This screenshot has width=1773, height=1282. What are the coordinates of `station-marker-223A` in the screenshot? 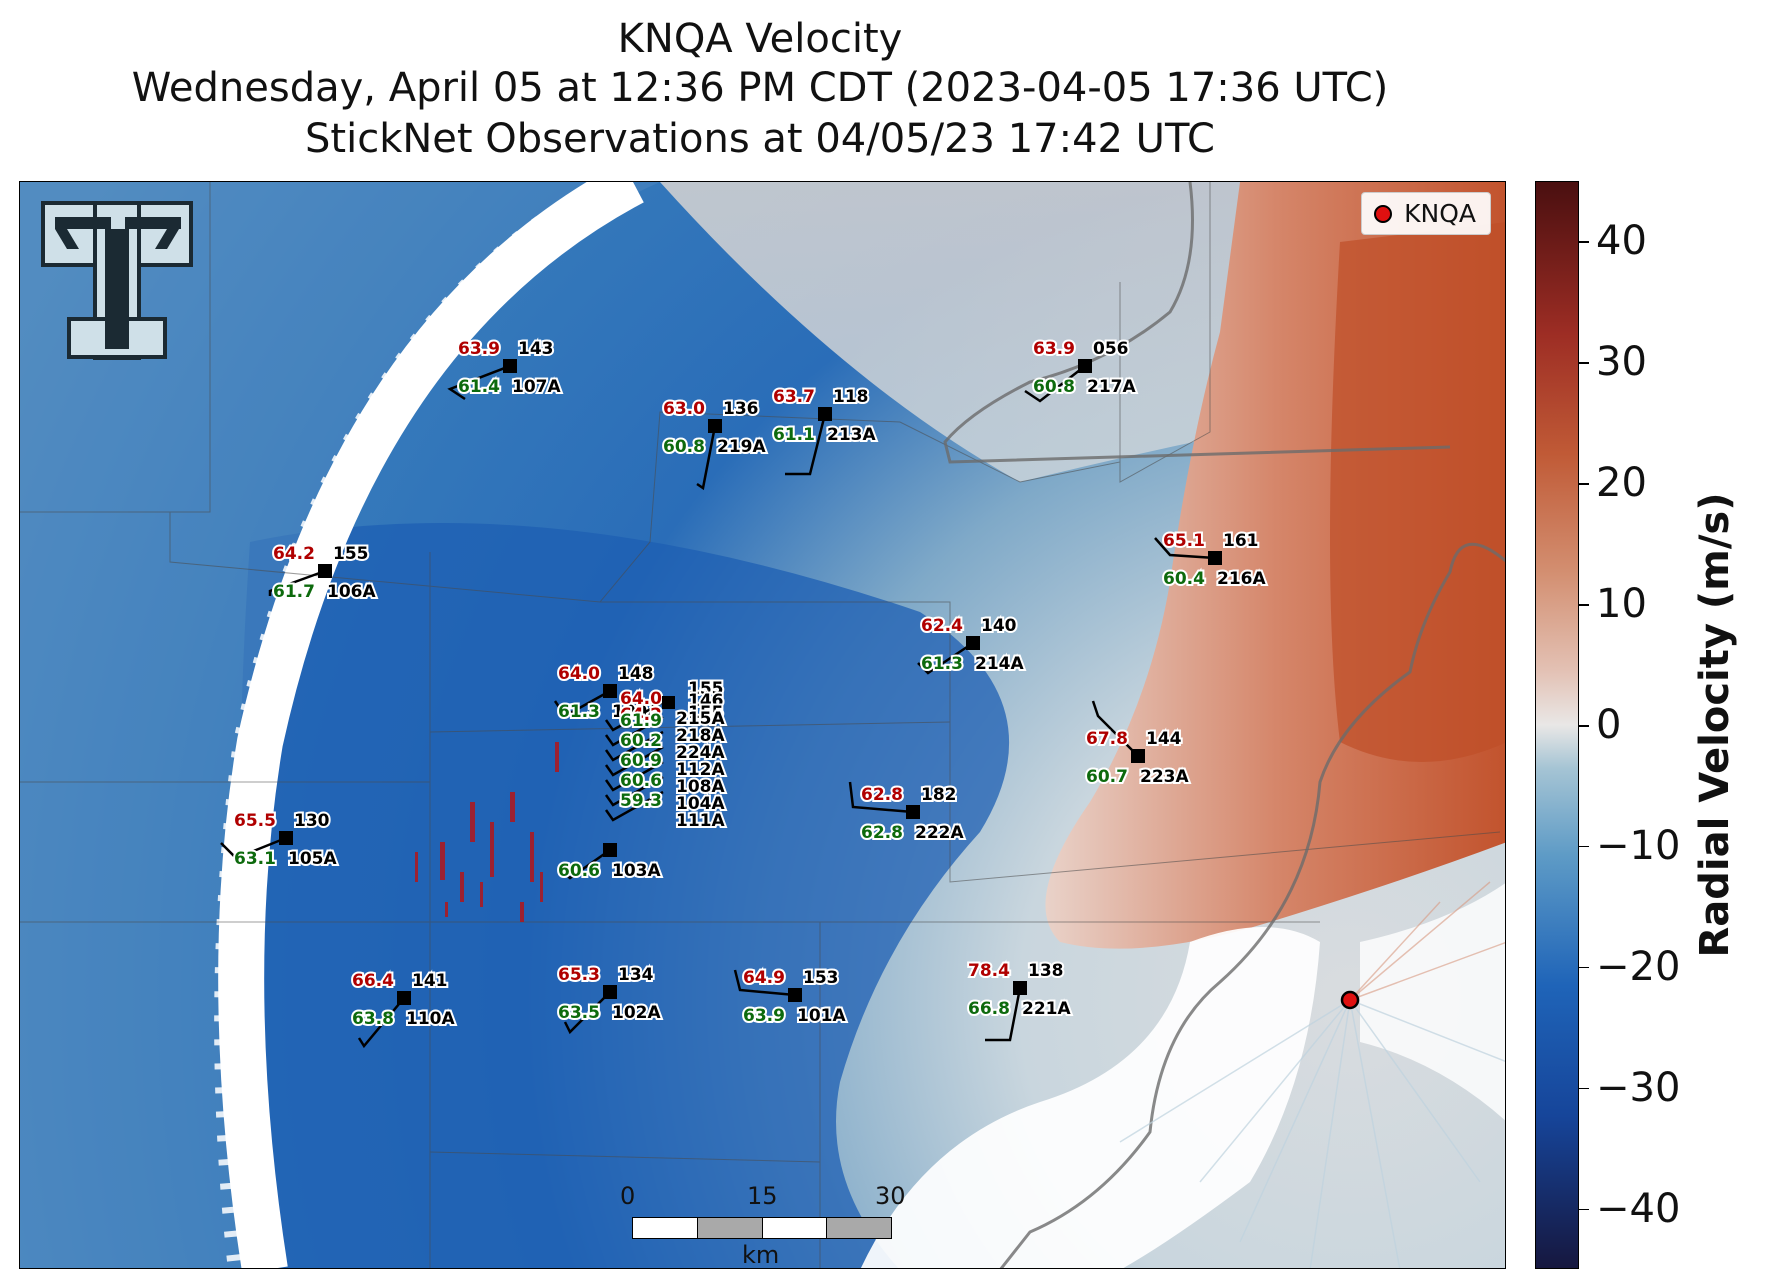 It's located at (1138, 756).